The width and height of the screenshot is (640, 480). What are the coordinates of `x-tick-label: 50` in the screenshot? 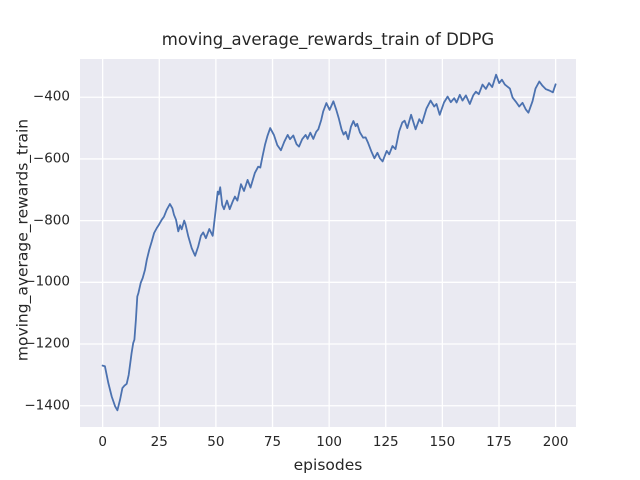 It's located at (216, 442).